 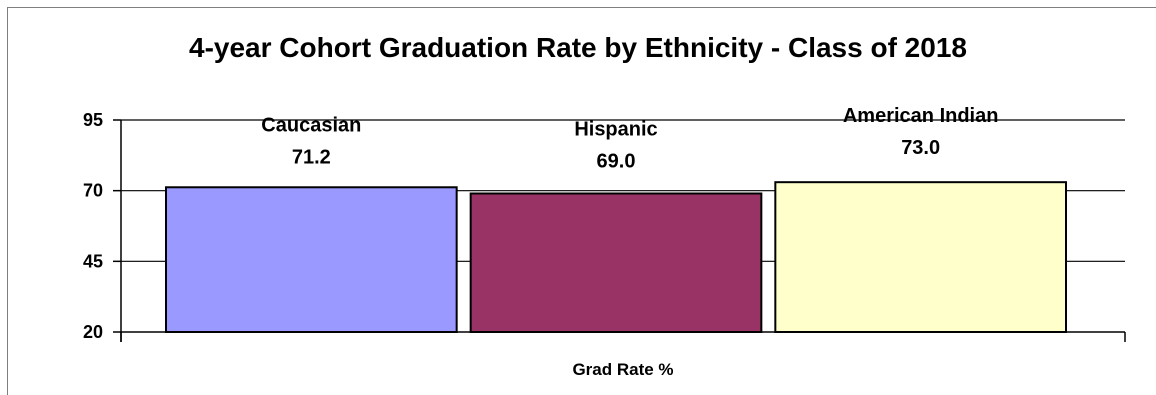 I want to click on y-tick-label: 20, so click(x=93, y=332).